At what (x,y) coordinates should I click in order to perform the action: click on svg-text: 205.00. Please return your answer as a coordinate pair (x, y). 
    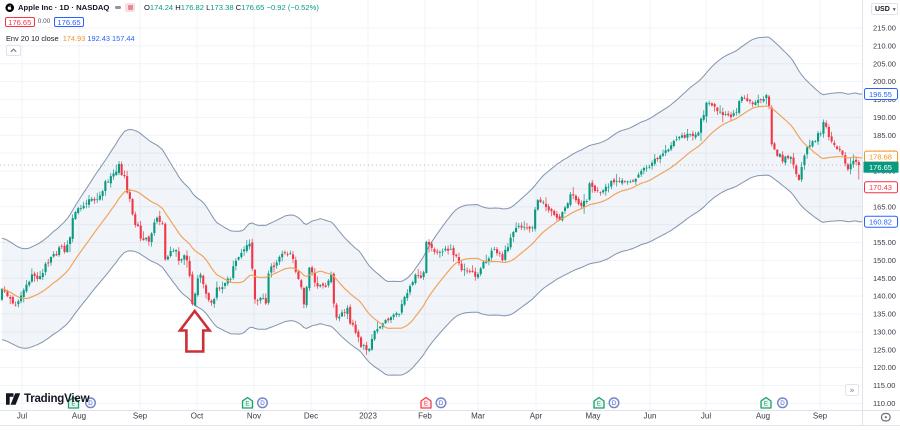
    Looking at the image, I should click on (884, 63).